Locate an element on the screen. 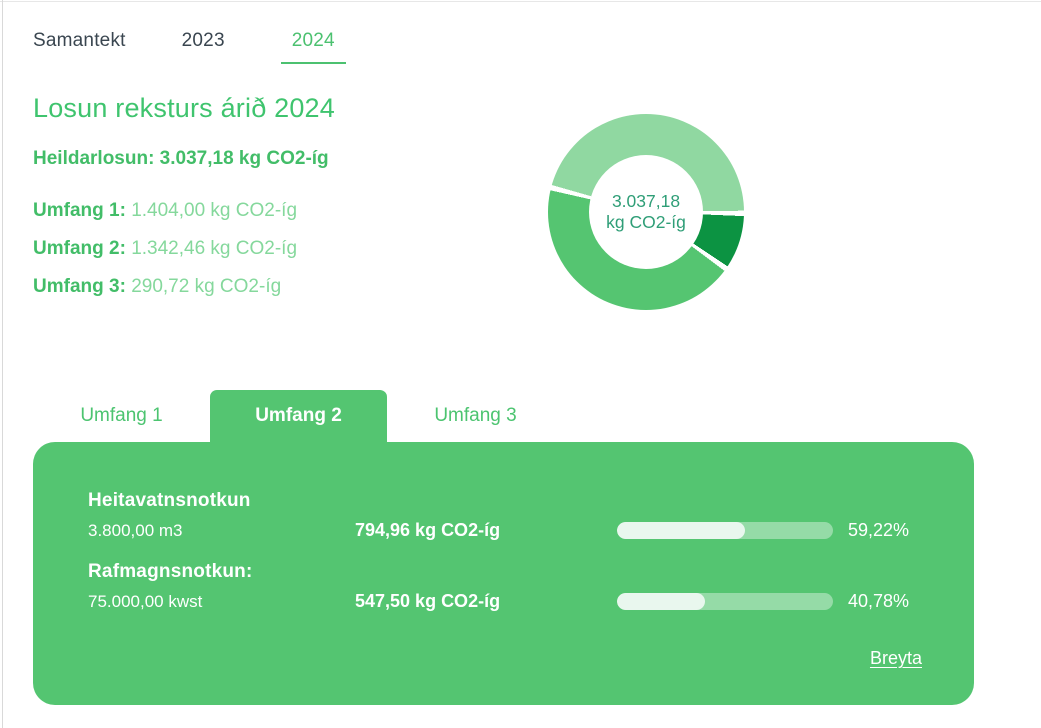 This screenshot has width=1041, height=728. year-tab-bar: Samantekt 2023 2024 is located at coordinates (189, 47).